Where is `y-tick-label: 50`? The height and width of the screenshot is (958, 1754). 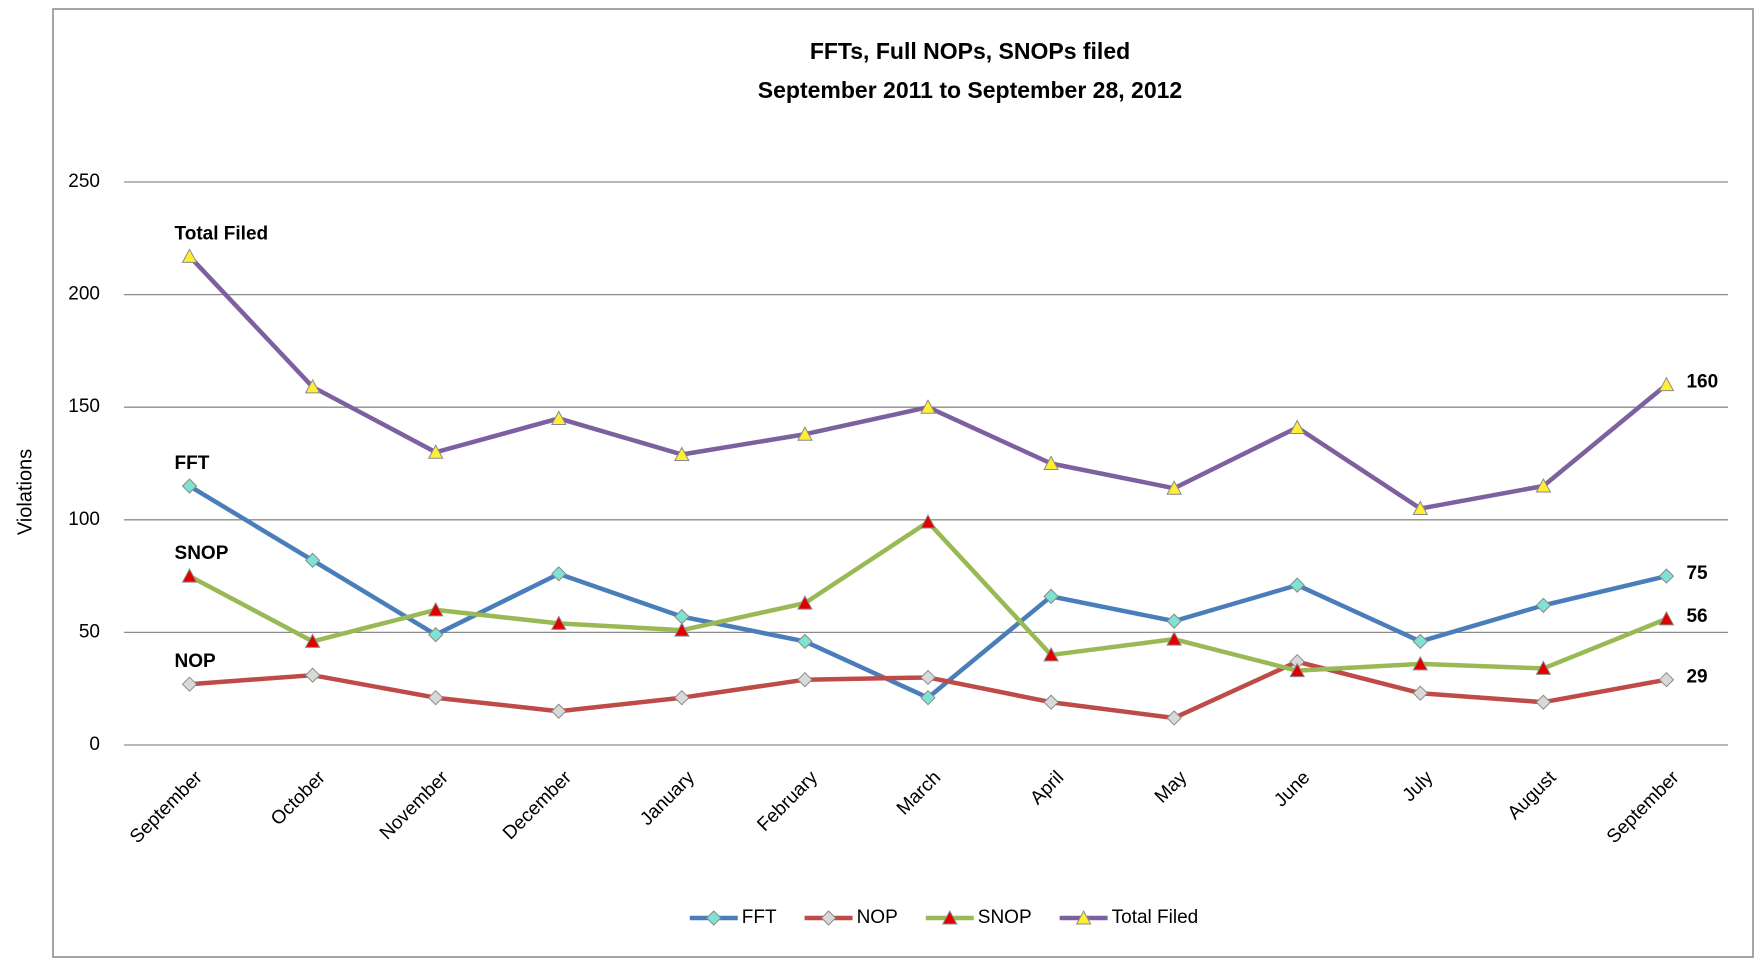 y-tick-label: 50 is located at coordinates (89, 631).